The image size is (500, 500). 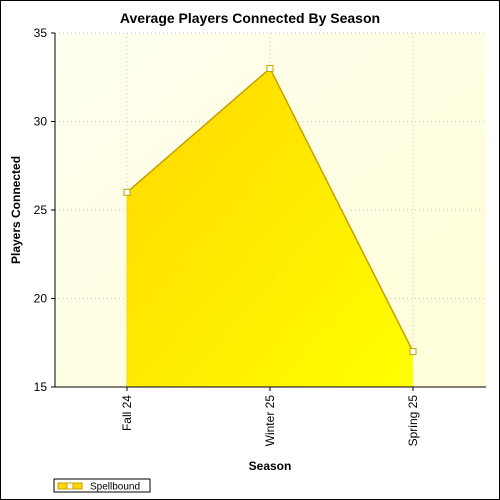 I want to click on x-tick-label-winter-25: Winter 25, so click(x=270, y=421).